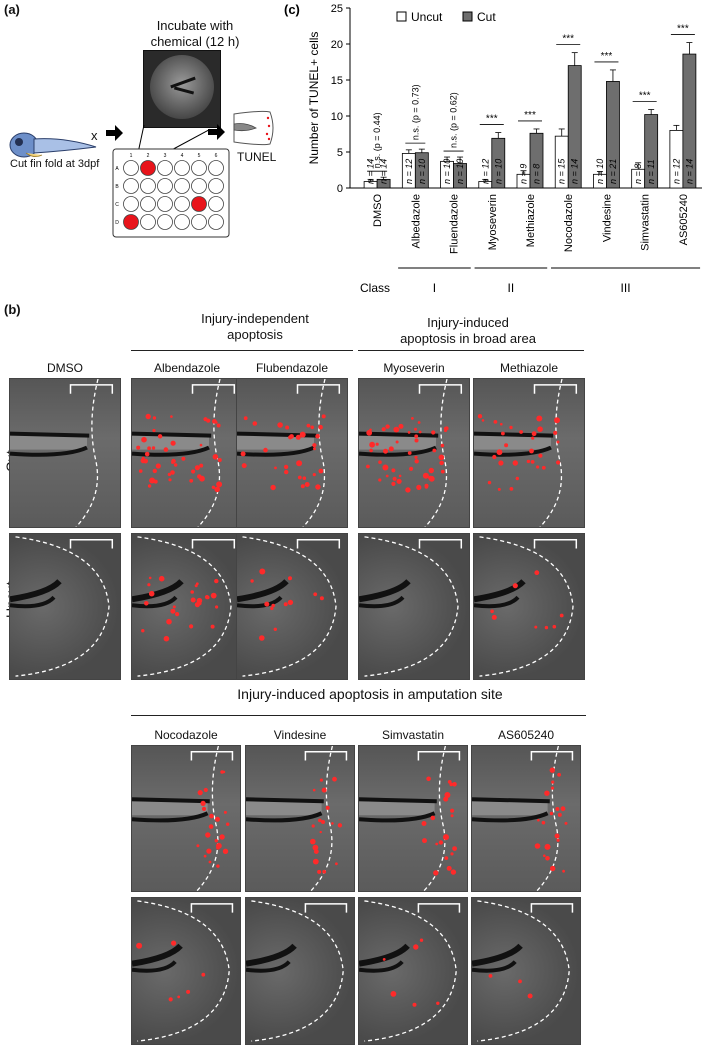 The height and width of the screenshot is (1046, 709). I want to click on plate-row-label: A, so click(117, 169).